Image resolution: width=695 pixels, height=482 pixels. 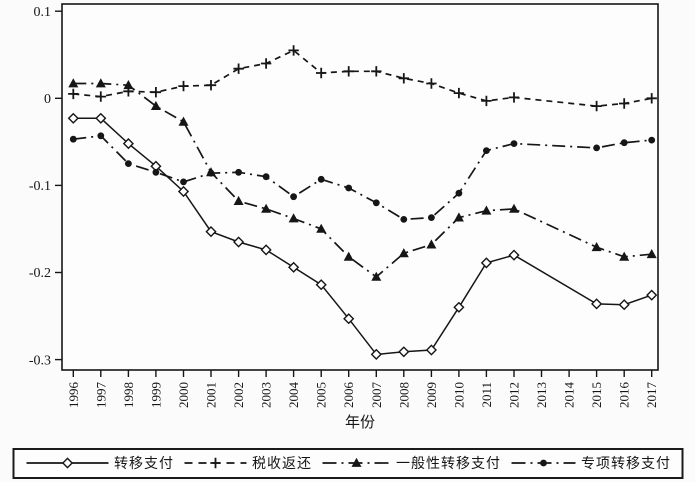 What do you see at coordinates (596, 395) in the screenshot?
I see `x-tick-label: 2015` at bounding box center [596, 395].